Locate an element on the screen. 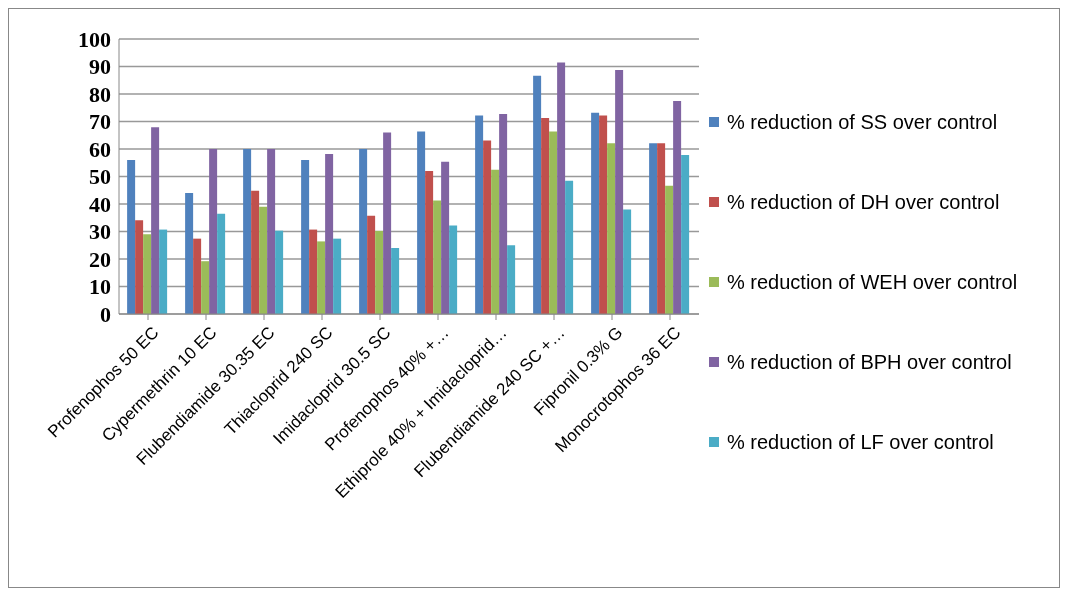 Image resolution: width=1074 pixels, height=596 pixels. legend-label: % reduction of DH over control is located at coordinates (863, 202).